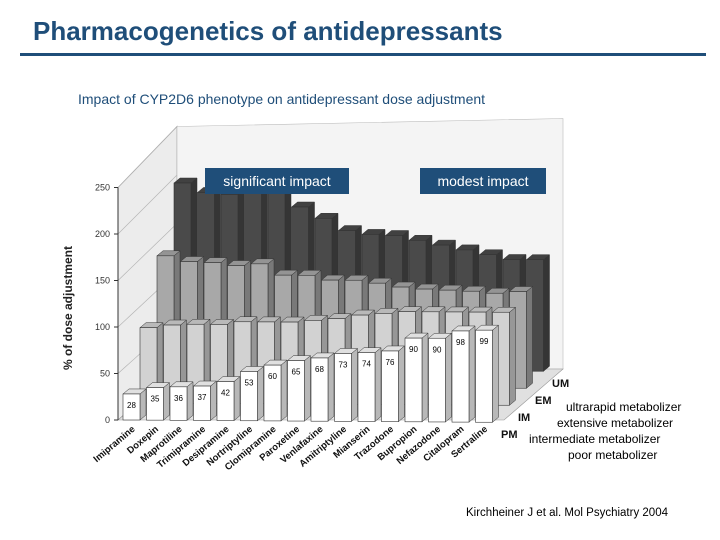 This screenshot has height=540, width=720. Describe the element at coordinates (249, 382) in the screenshot. I see `data-label: 53` at that location.